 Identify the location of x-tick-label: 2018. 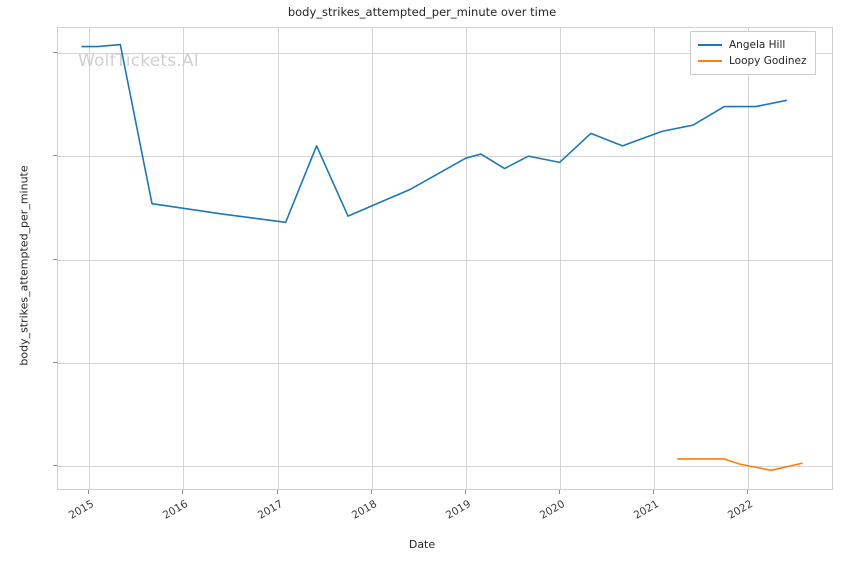
(364, 510).